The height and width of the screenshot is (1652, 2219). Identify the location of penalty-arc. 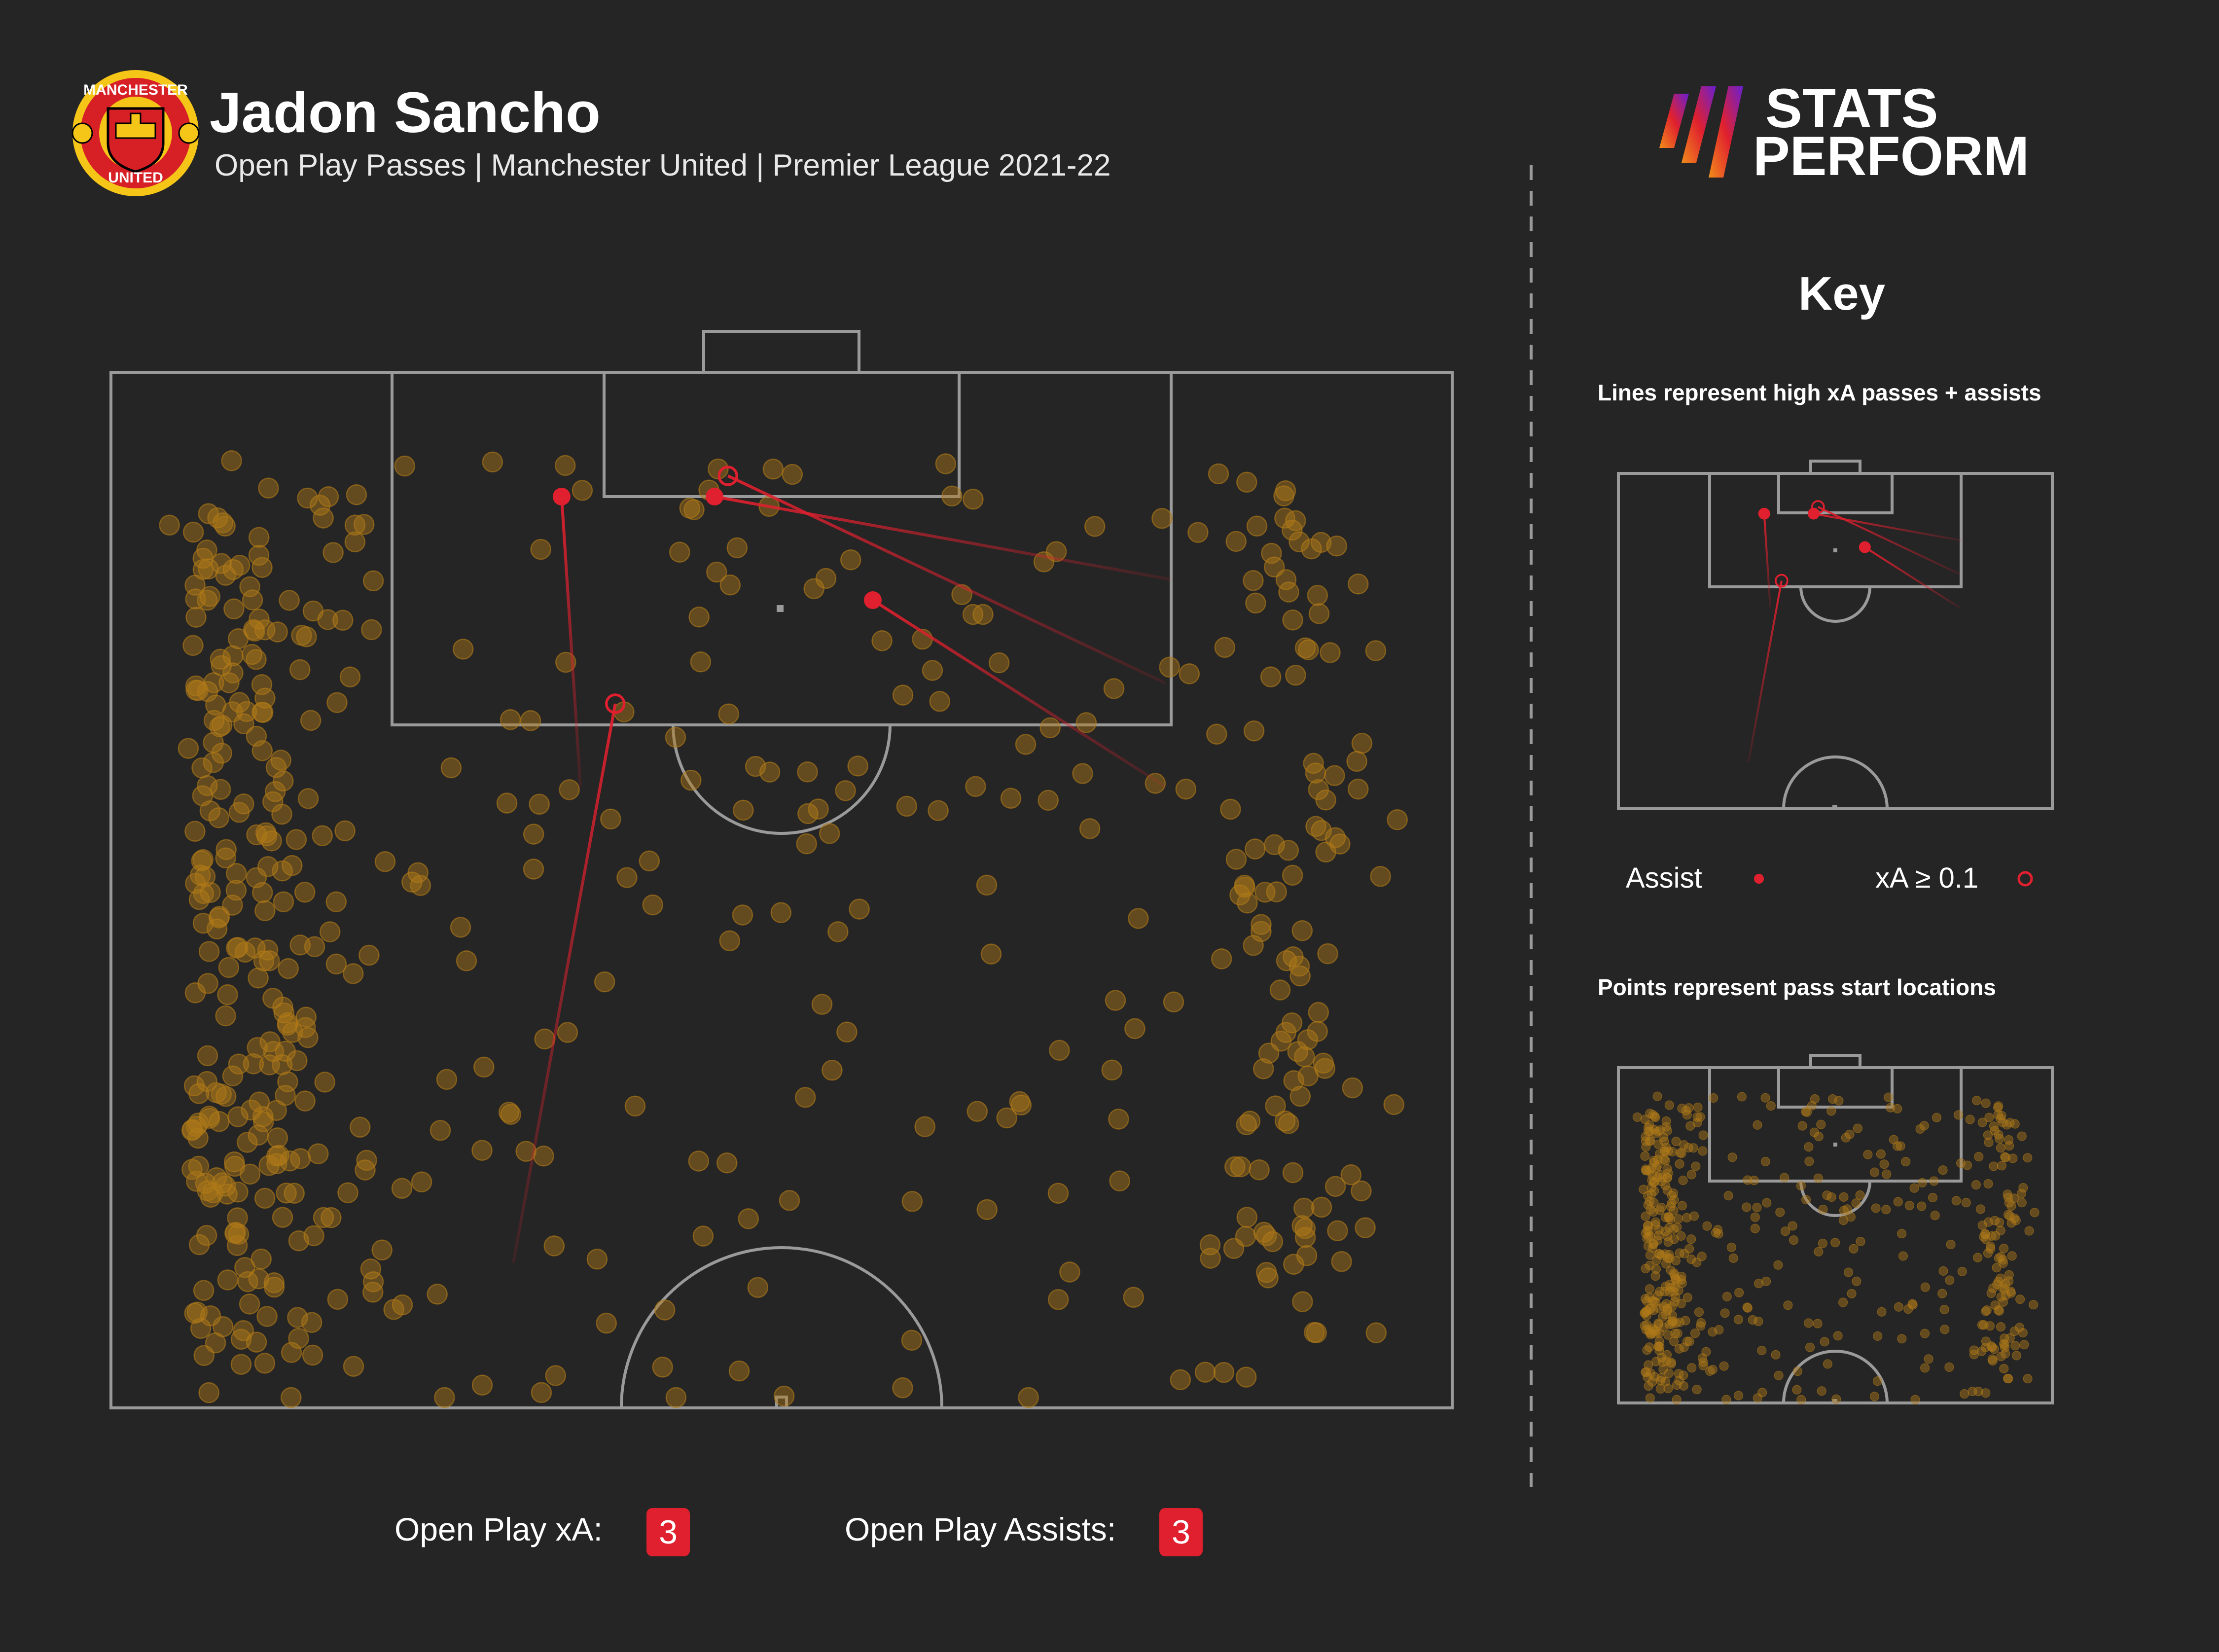
(782, 779).